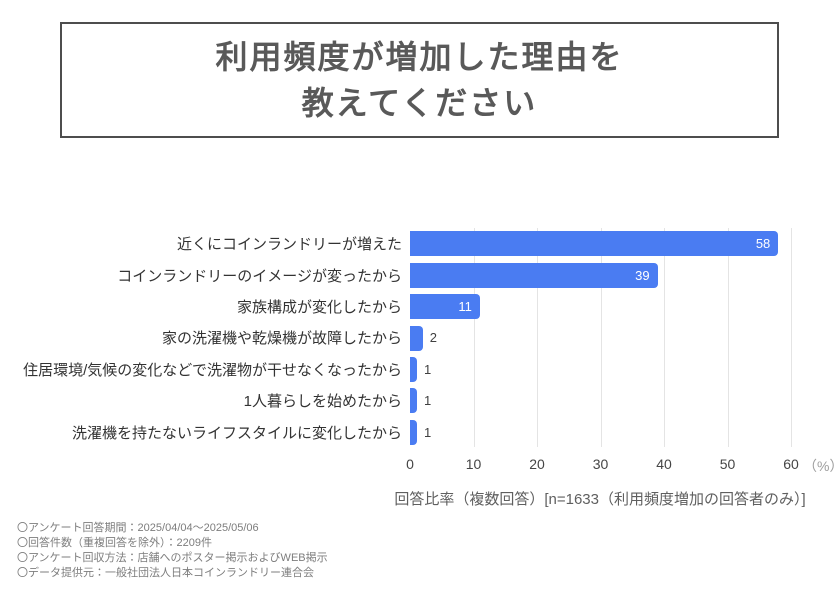 This screenshot has height=590, width=840. I want to click on category-label: 1人暮らしを始めたから, so click(322, 402).